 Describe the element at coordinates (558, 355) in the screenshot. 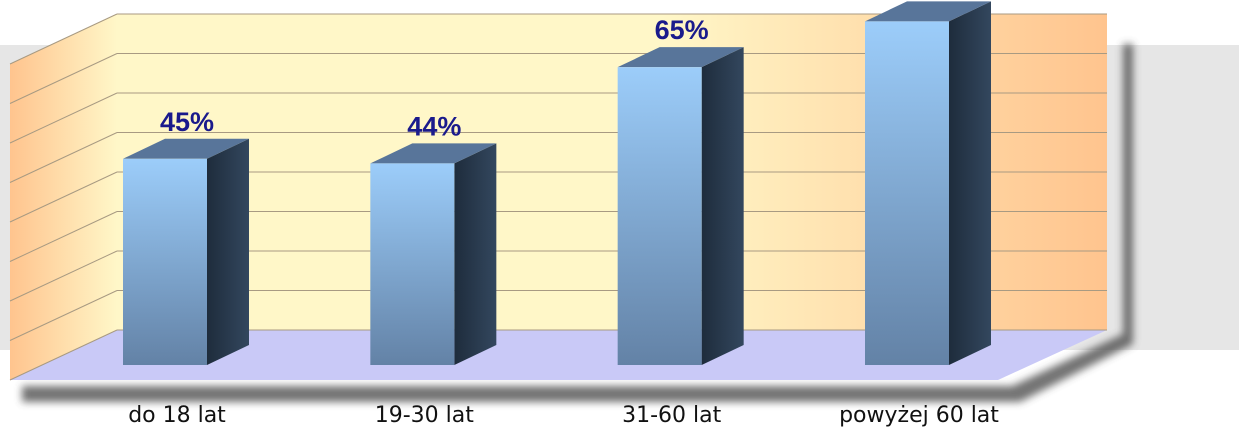

I see `floor` at that location.